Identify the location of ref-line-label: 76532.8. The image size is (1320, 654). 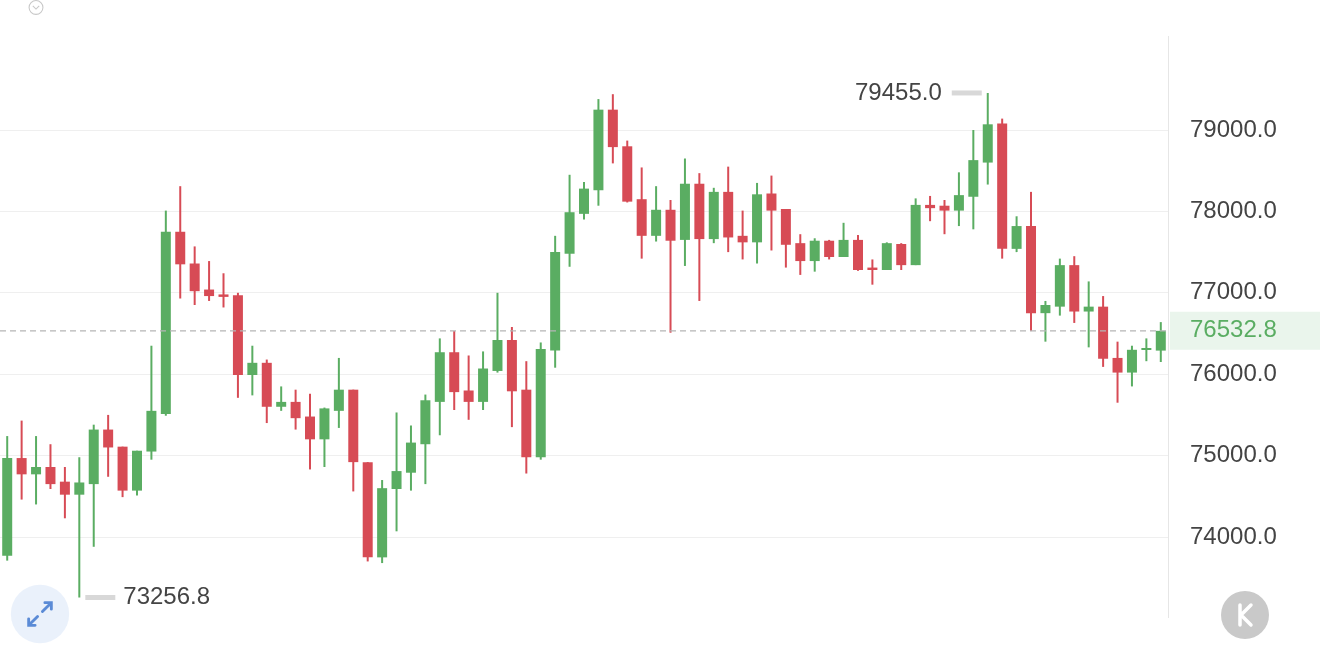
(1233, 329).